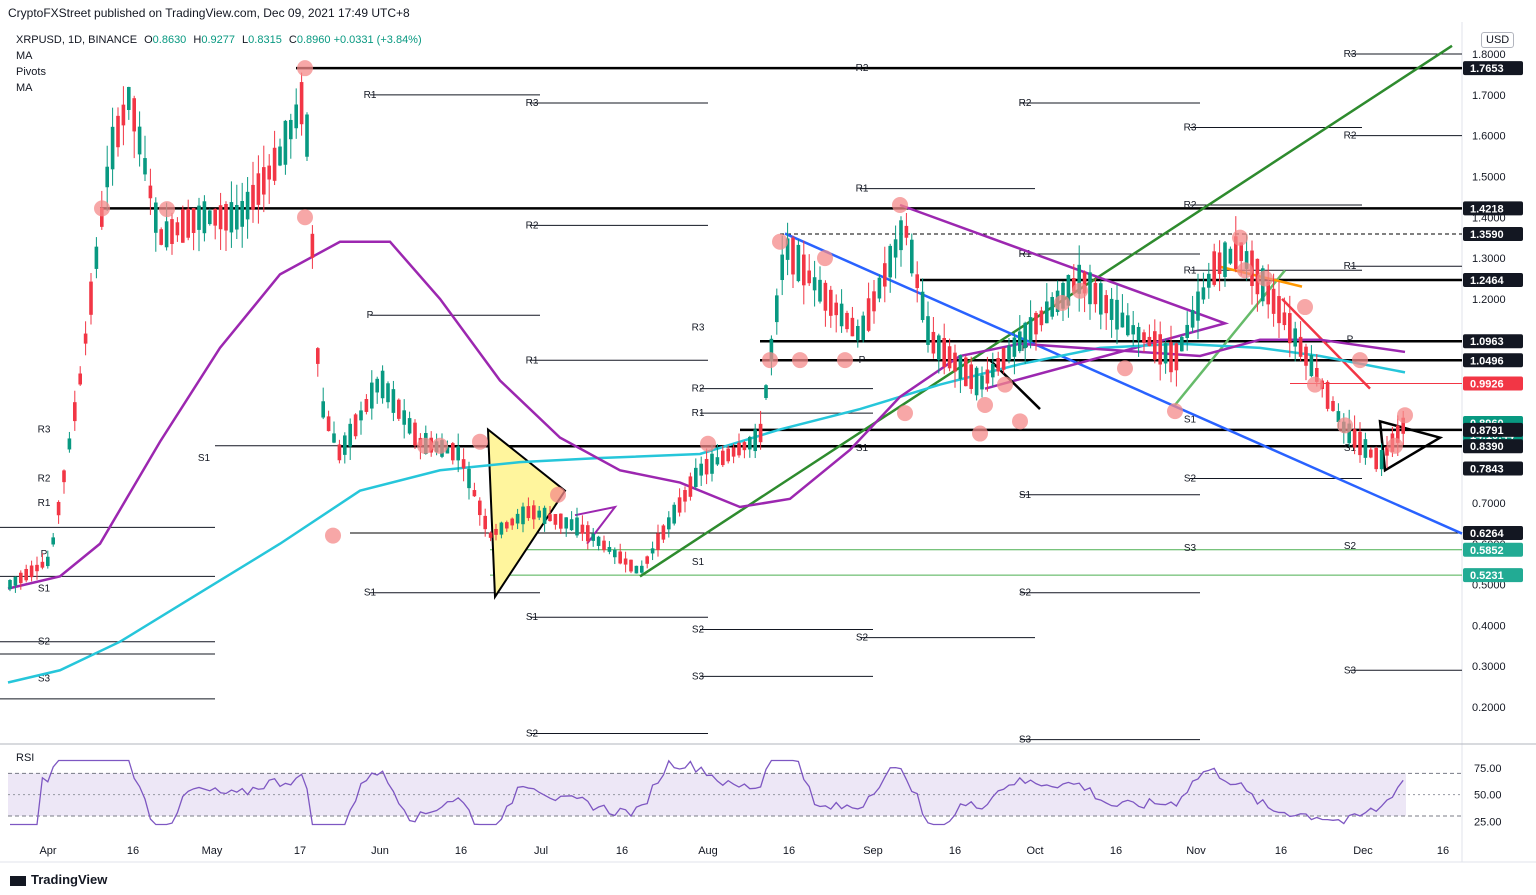 The image size is (1536, 895). Describe the element at coordinates (169, 40) in the screenshot. I see `open-value: 0.8630` at that location.